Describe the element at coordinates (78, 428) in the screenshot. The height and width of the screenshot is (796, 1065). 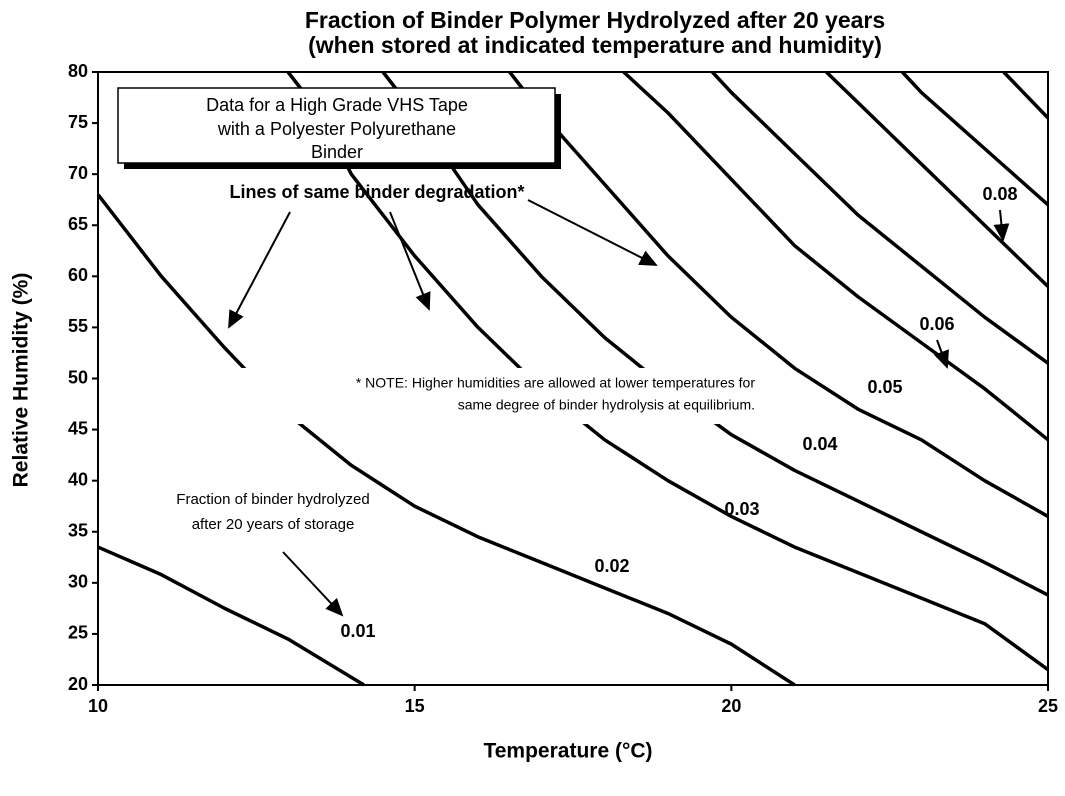
I see `y-tick-label: 45` at that location.